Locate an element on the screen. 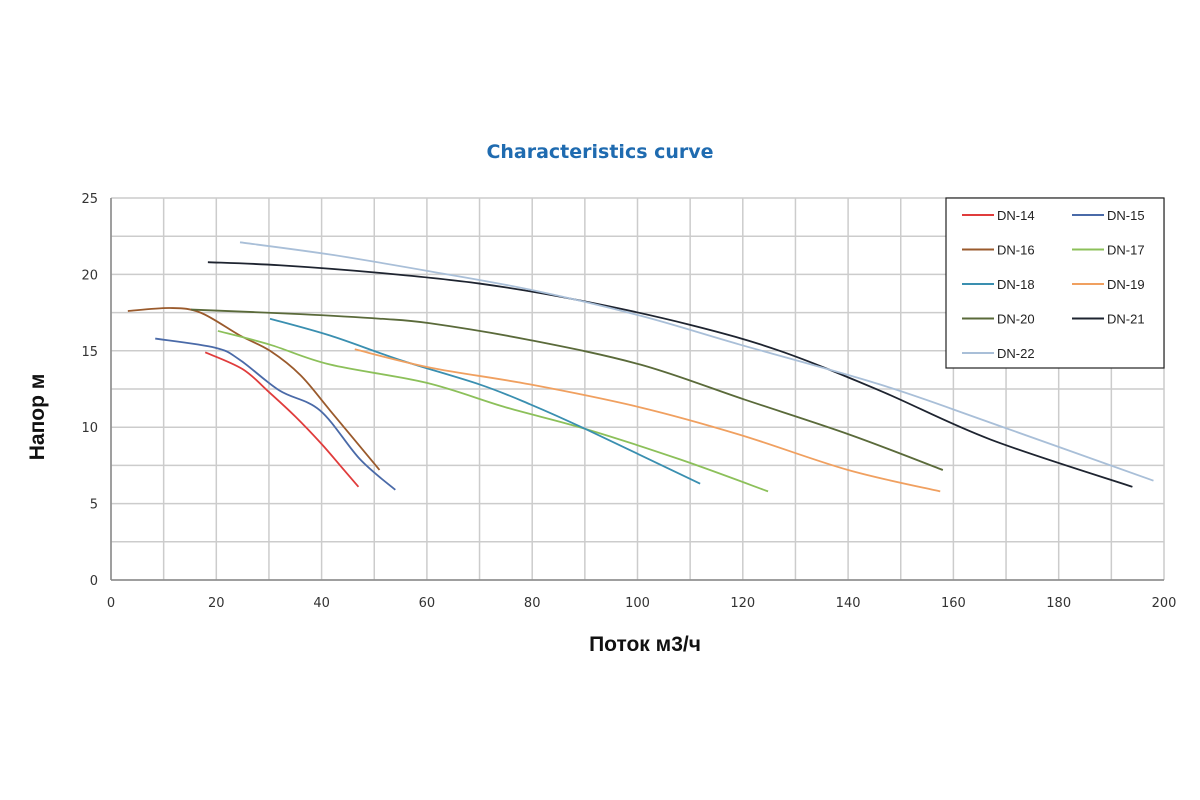 This screenshot has width=1200, height=800. x-tick-label: 180 is located at coordinates (1058, 603).